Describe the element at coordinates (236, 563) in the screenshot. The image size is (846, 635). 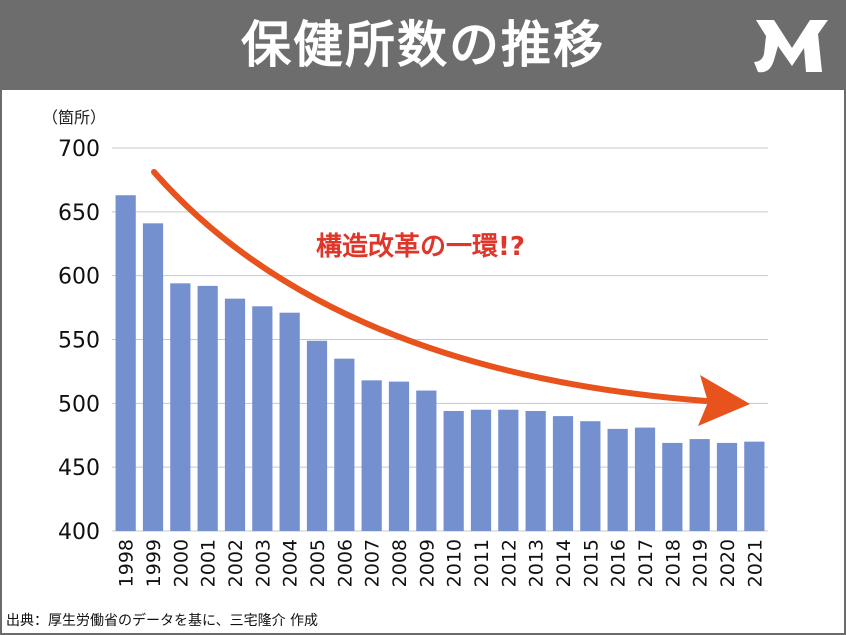
I see `x-tick-label: 2002` at that location.